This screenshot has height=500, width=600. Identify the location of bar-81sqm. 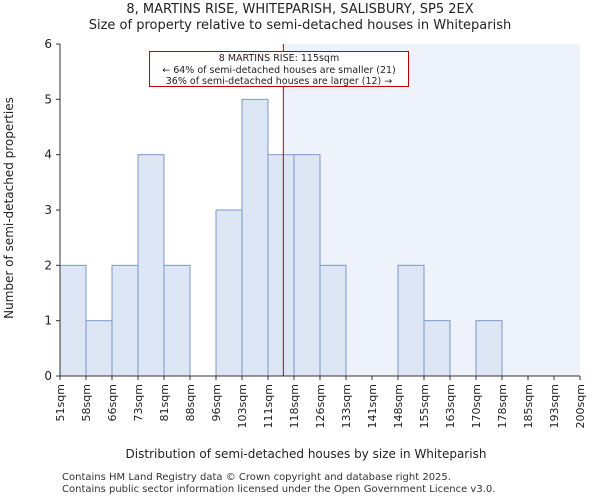
(177, 320).